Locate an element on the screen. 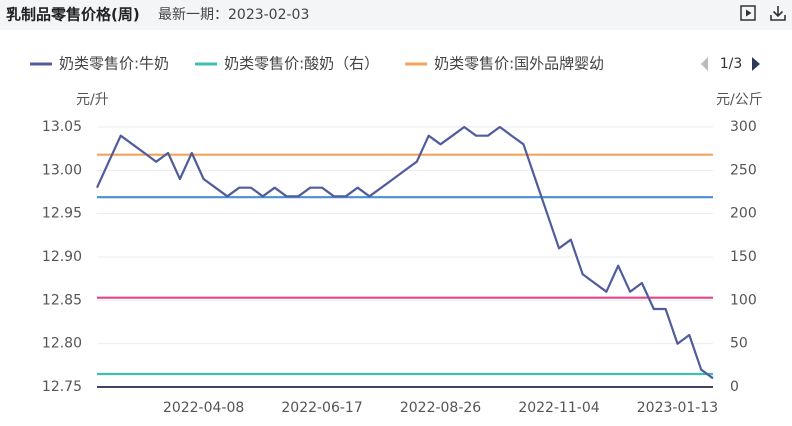 This screenshot has height=426, width=792. download-icon is located at coordinates (778, 13).